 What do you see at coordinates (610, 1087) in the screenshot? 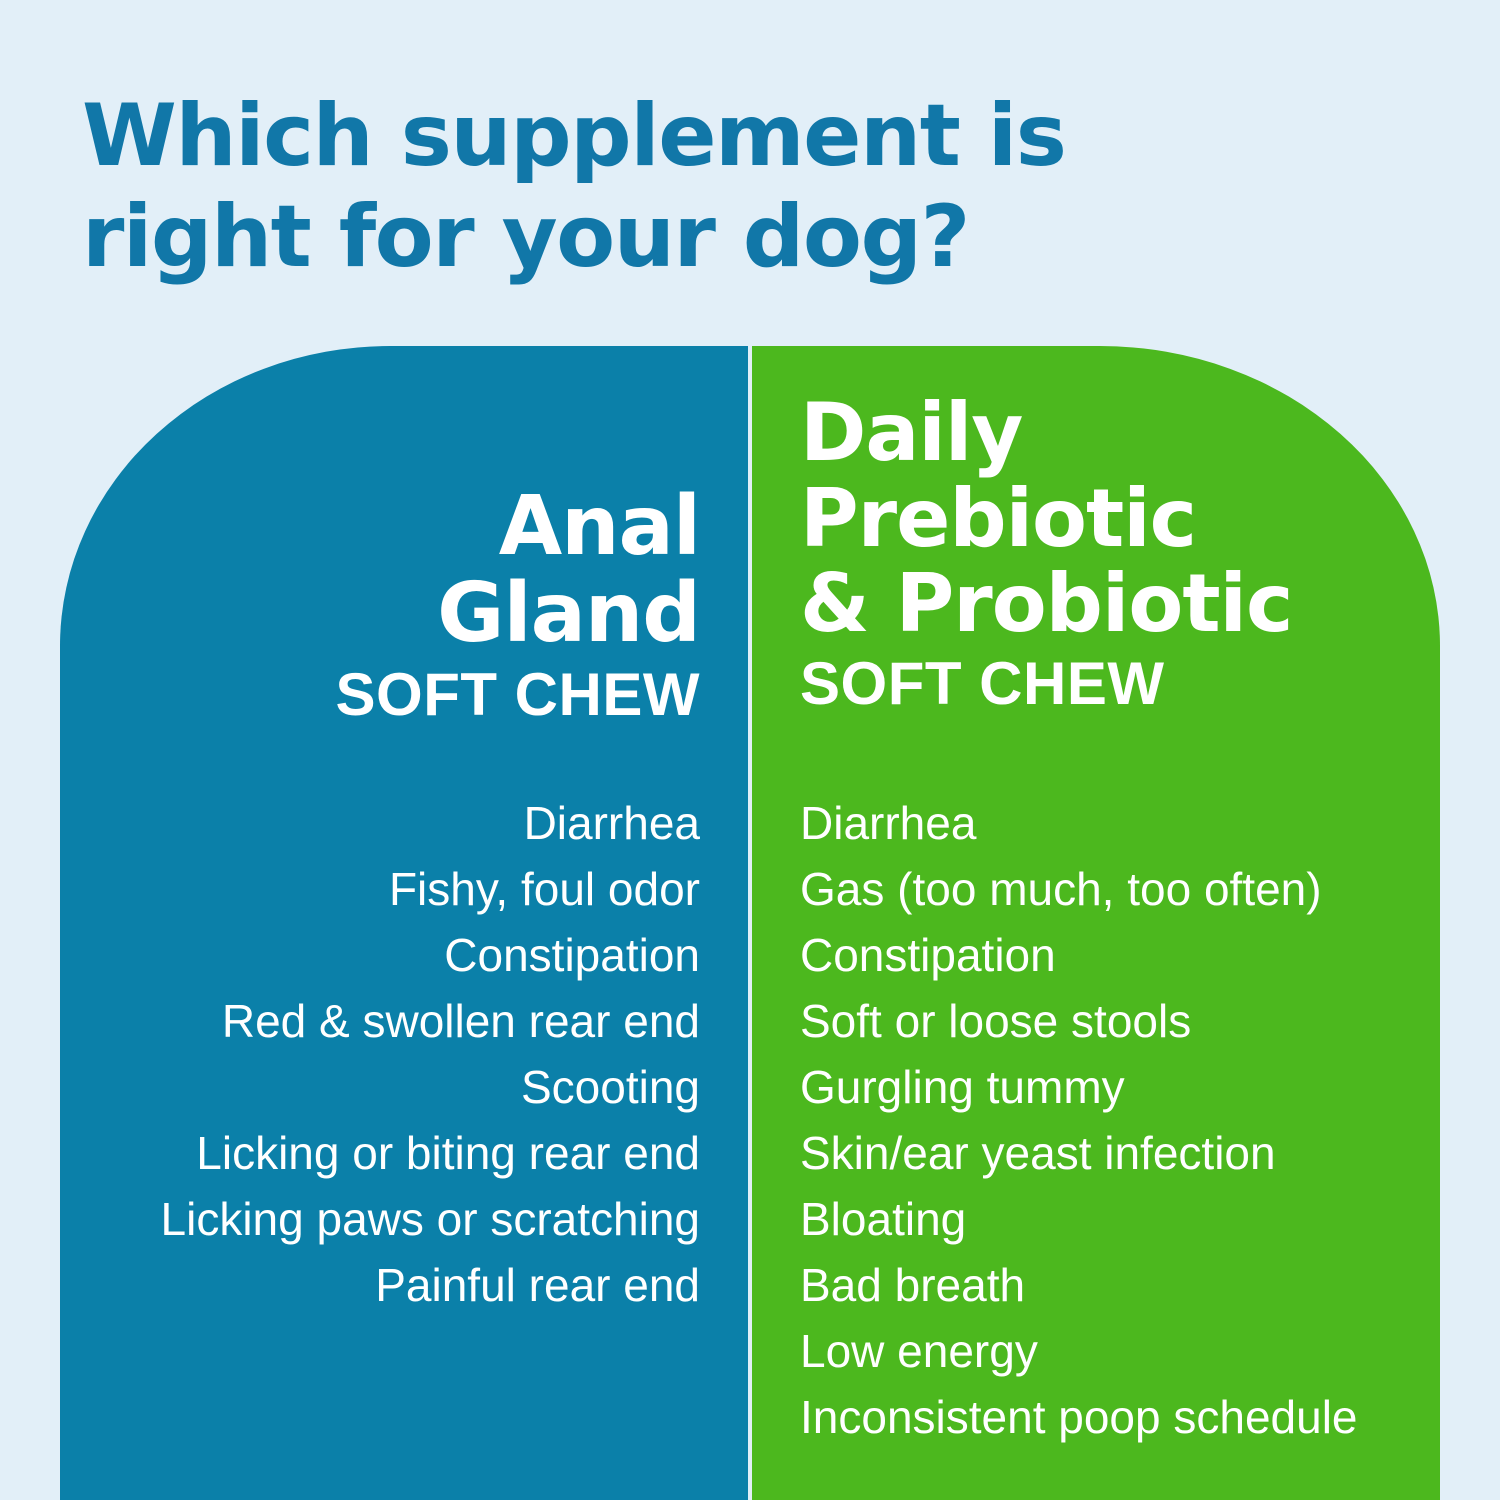
I see `list-item: Scooting` at bounding box center [610, 1087].